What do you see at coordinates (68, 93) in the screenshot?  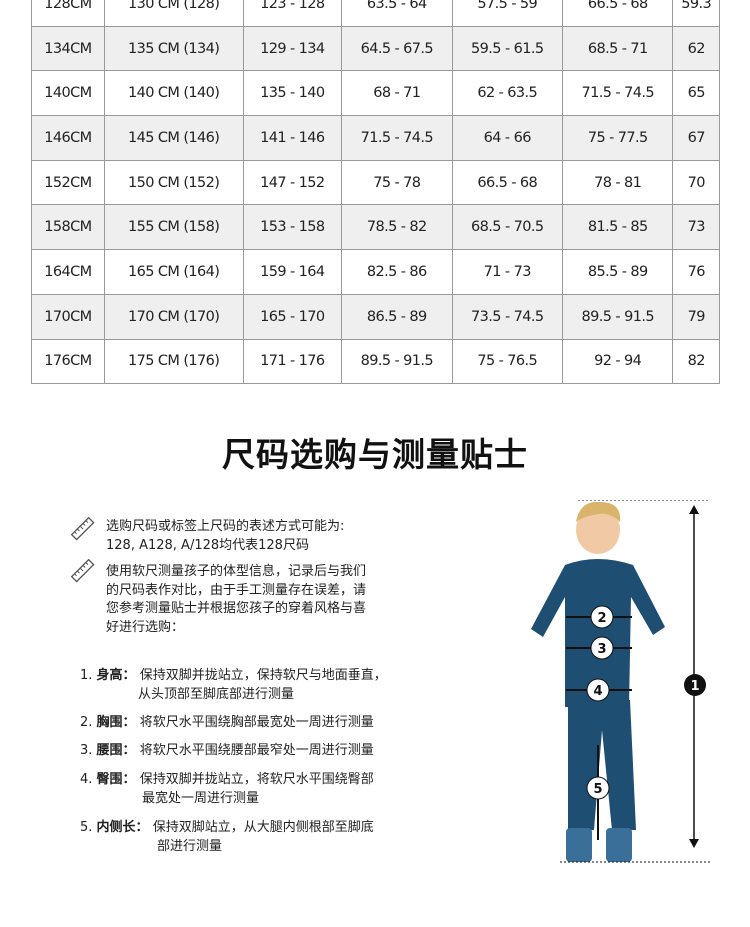 I see `table-cell: 140CM` at bounding box center [68, 93].